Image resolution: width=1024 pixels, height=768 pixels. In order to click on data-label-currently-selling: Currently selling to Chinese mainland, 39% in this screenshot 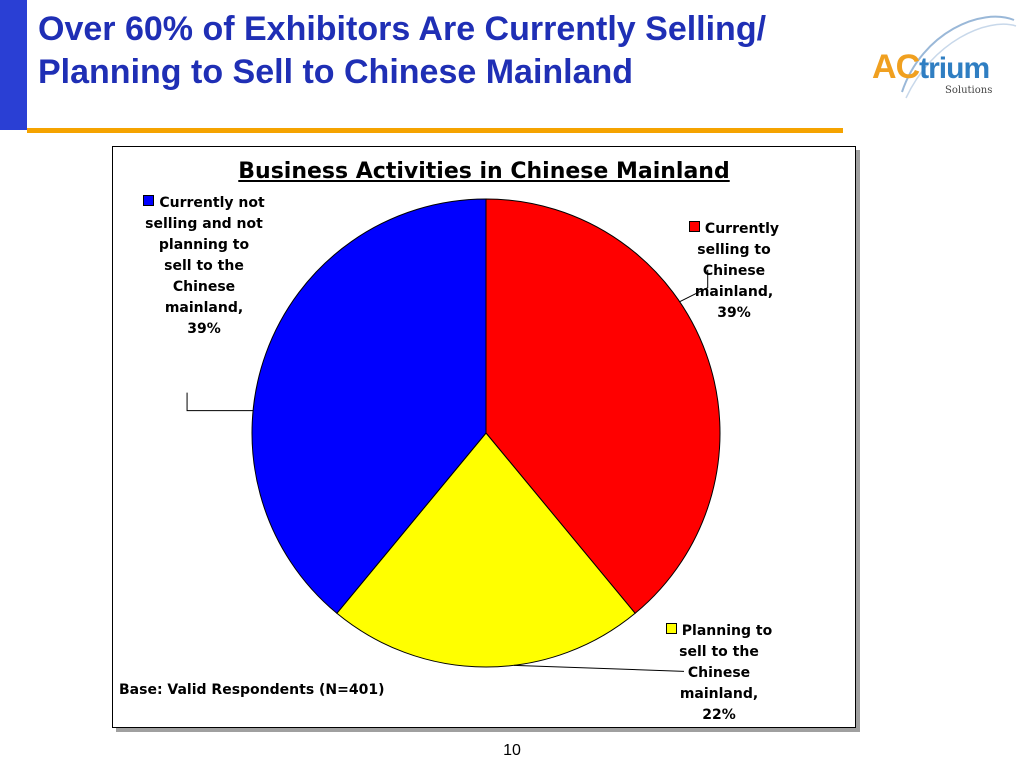, I will do `click(734, 271)`.